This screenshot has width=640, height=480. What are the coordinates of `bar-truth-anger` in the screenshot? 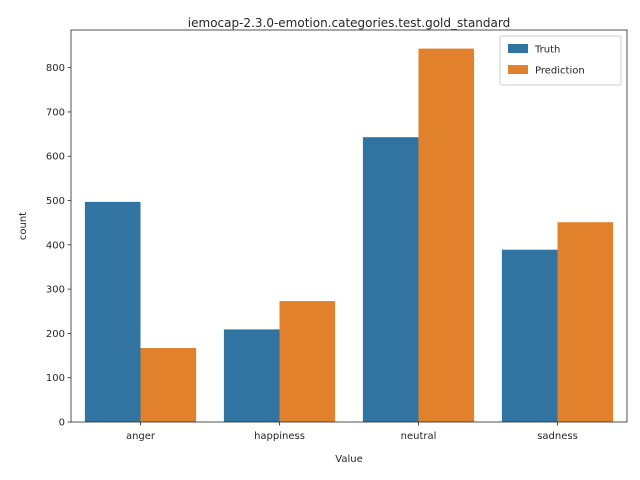 It's located at (112, 311).